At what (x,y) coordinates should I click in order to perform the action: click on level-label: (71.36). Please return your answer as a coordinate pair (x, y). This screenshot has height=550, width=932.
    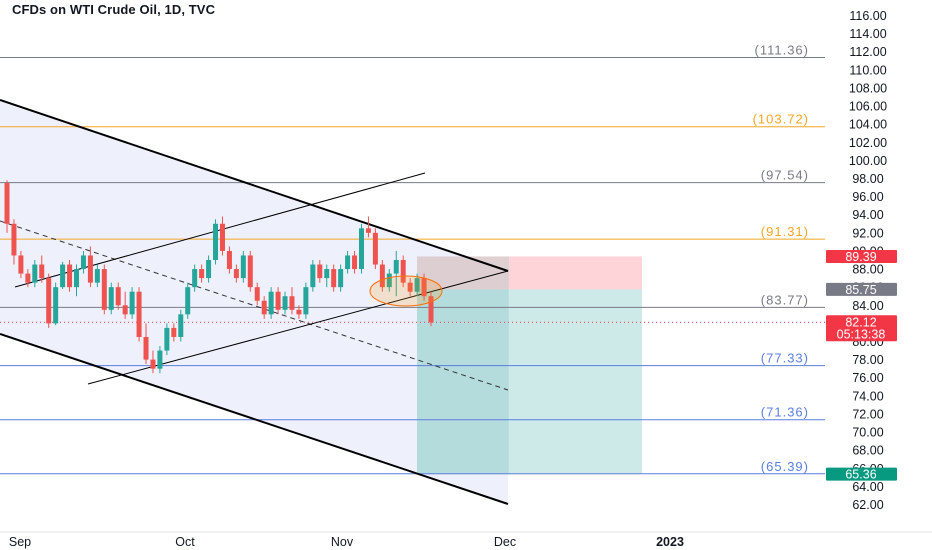
    Looking at the image, I should click on (785, 412).